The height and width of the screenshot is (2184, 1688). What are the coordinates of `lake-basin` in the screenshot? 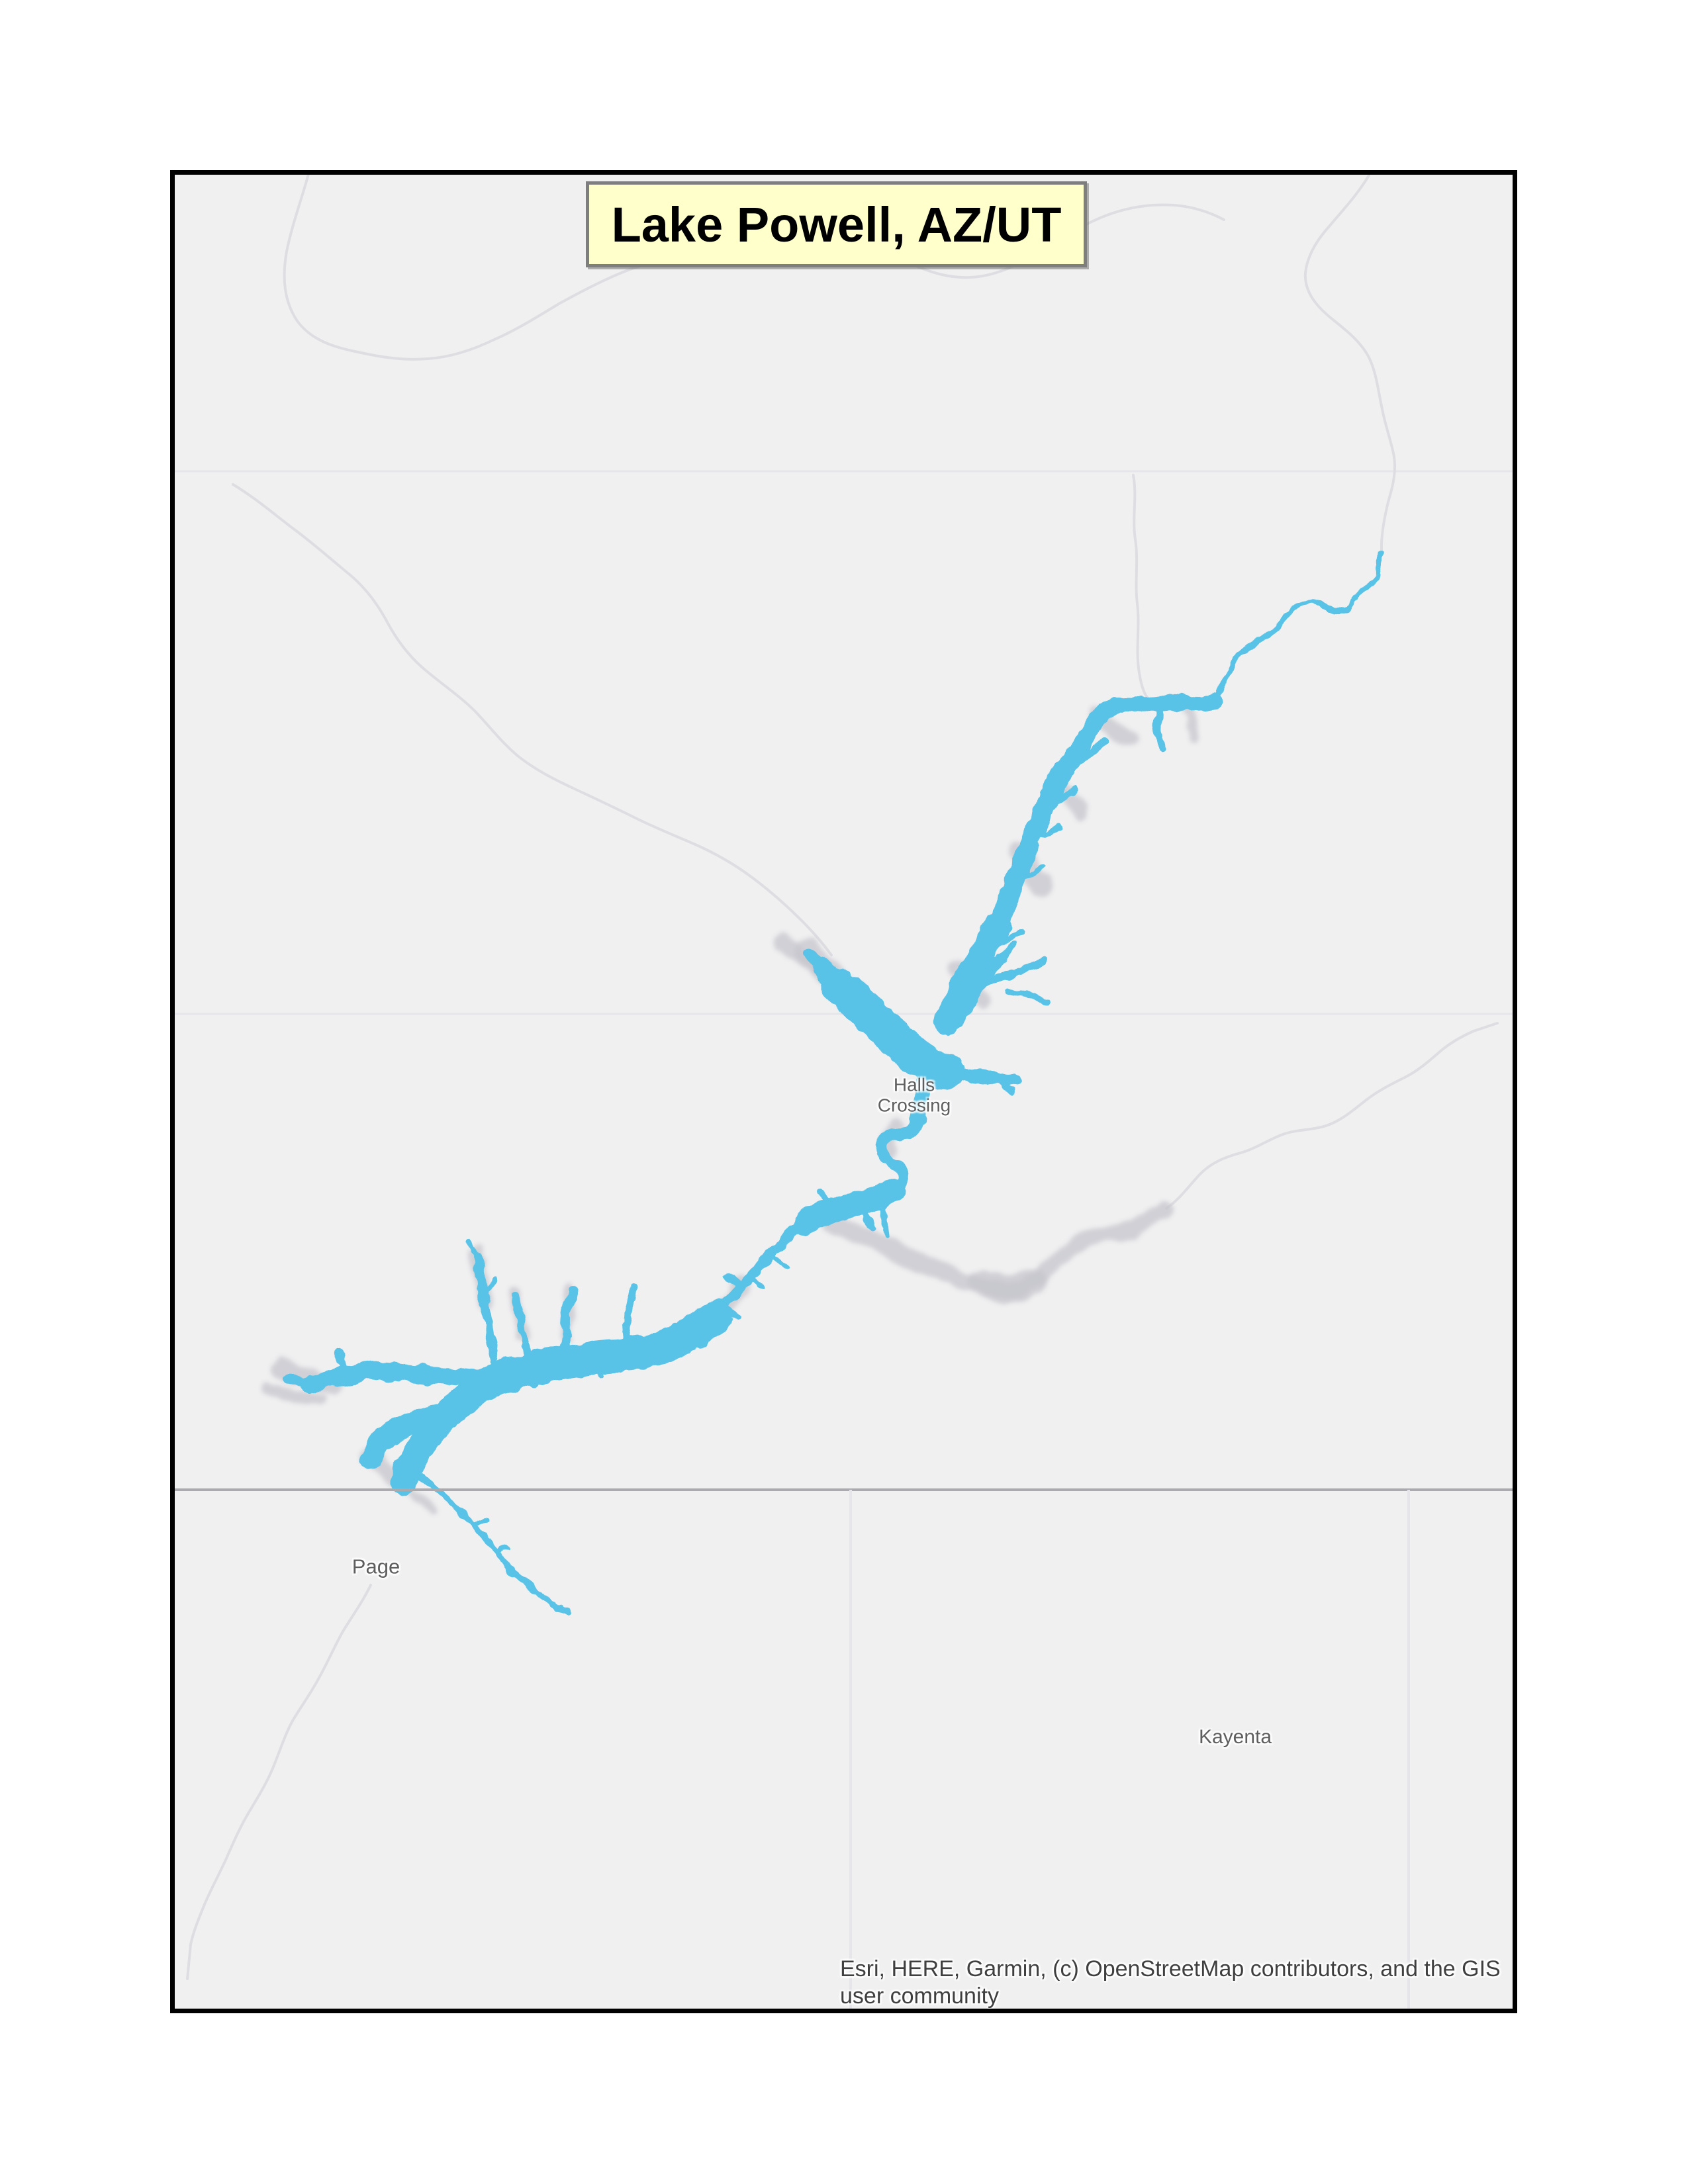 It's located at (849, 1206).